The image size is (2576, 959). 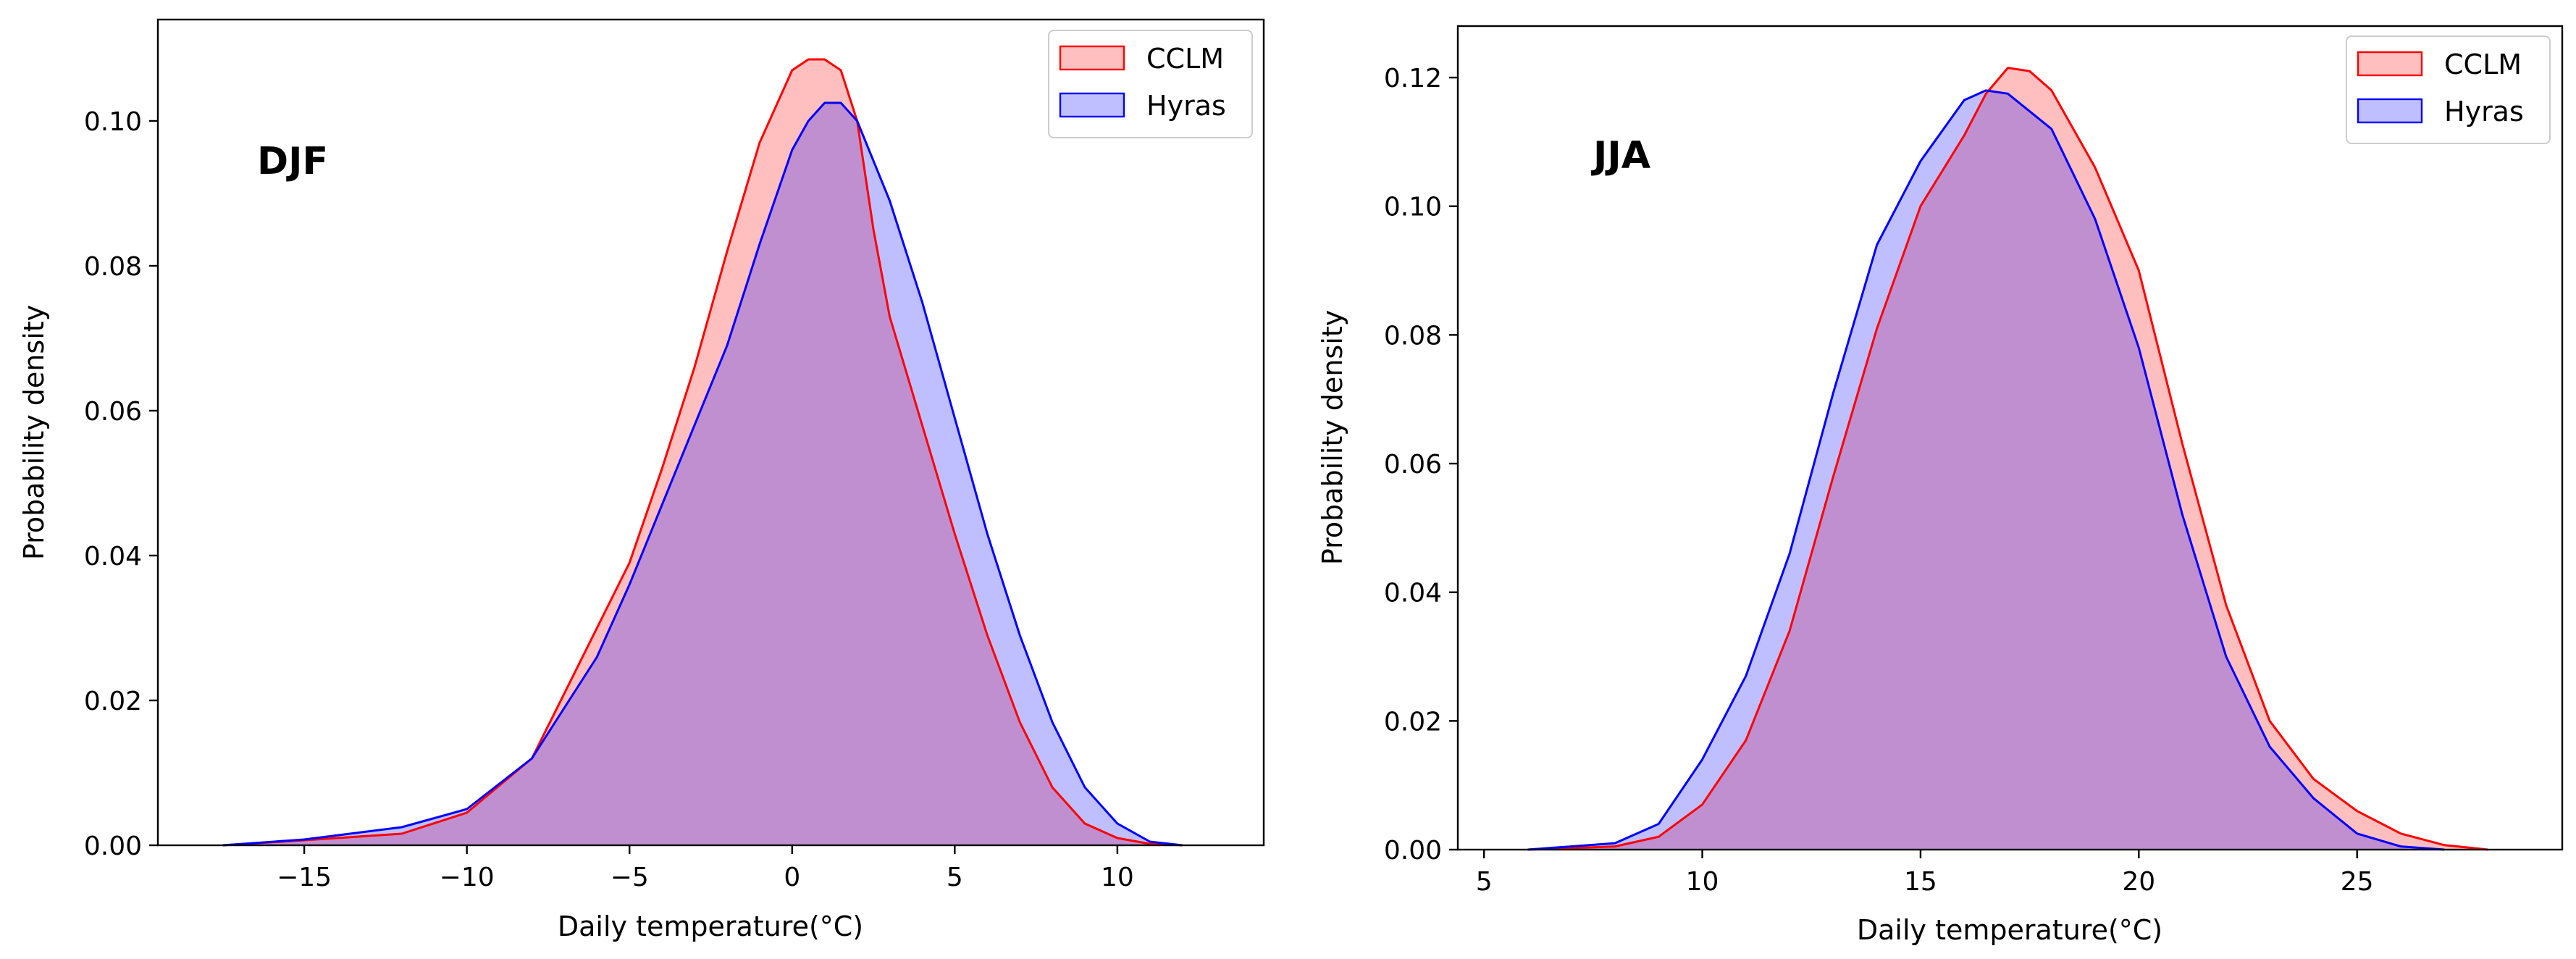 I want to click on jja-y-tick-label: 0.12, so click(x=1413, y=79).